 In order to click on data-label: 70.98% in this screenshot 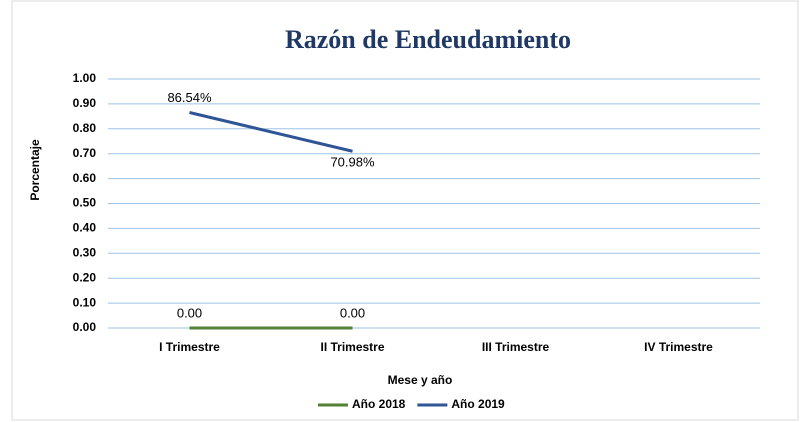, I will do `click(352, 162)`.